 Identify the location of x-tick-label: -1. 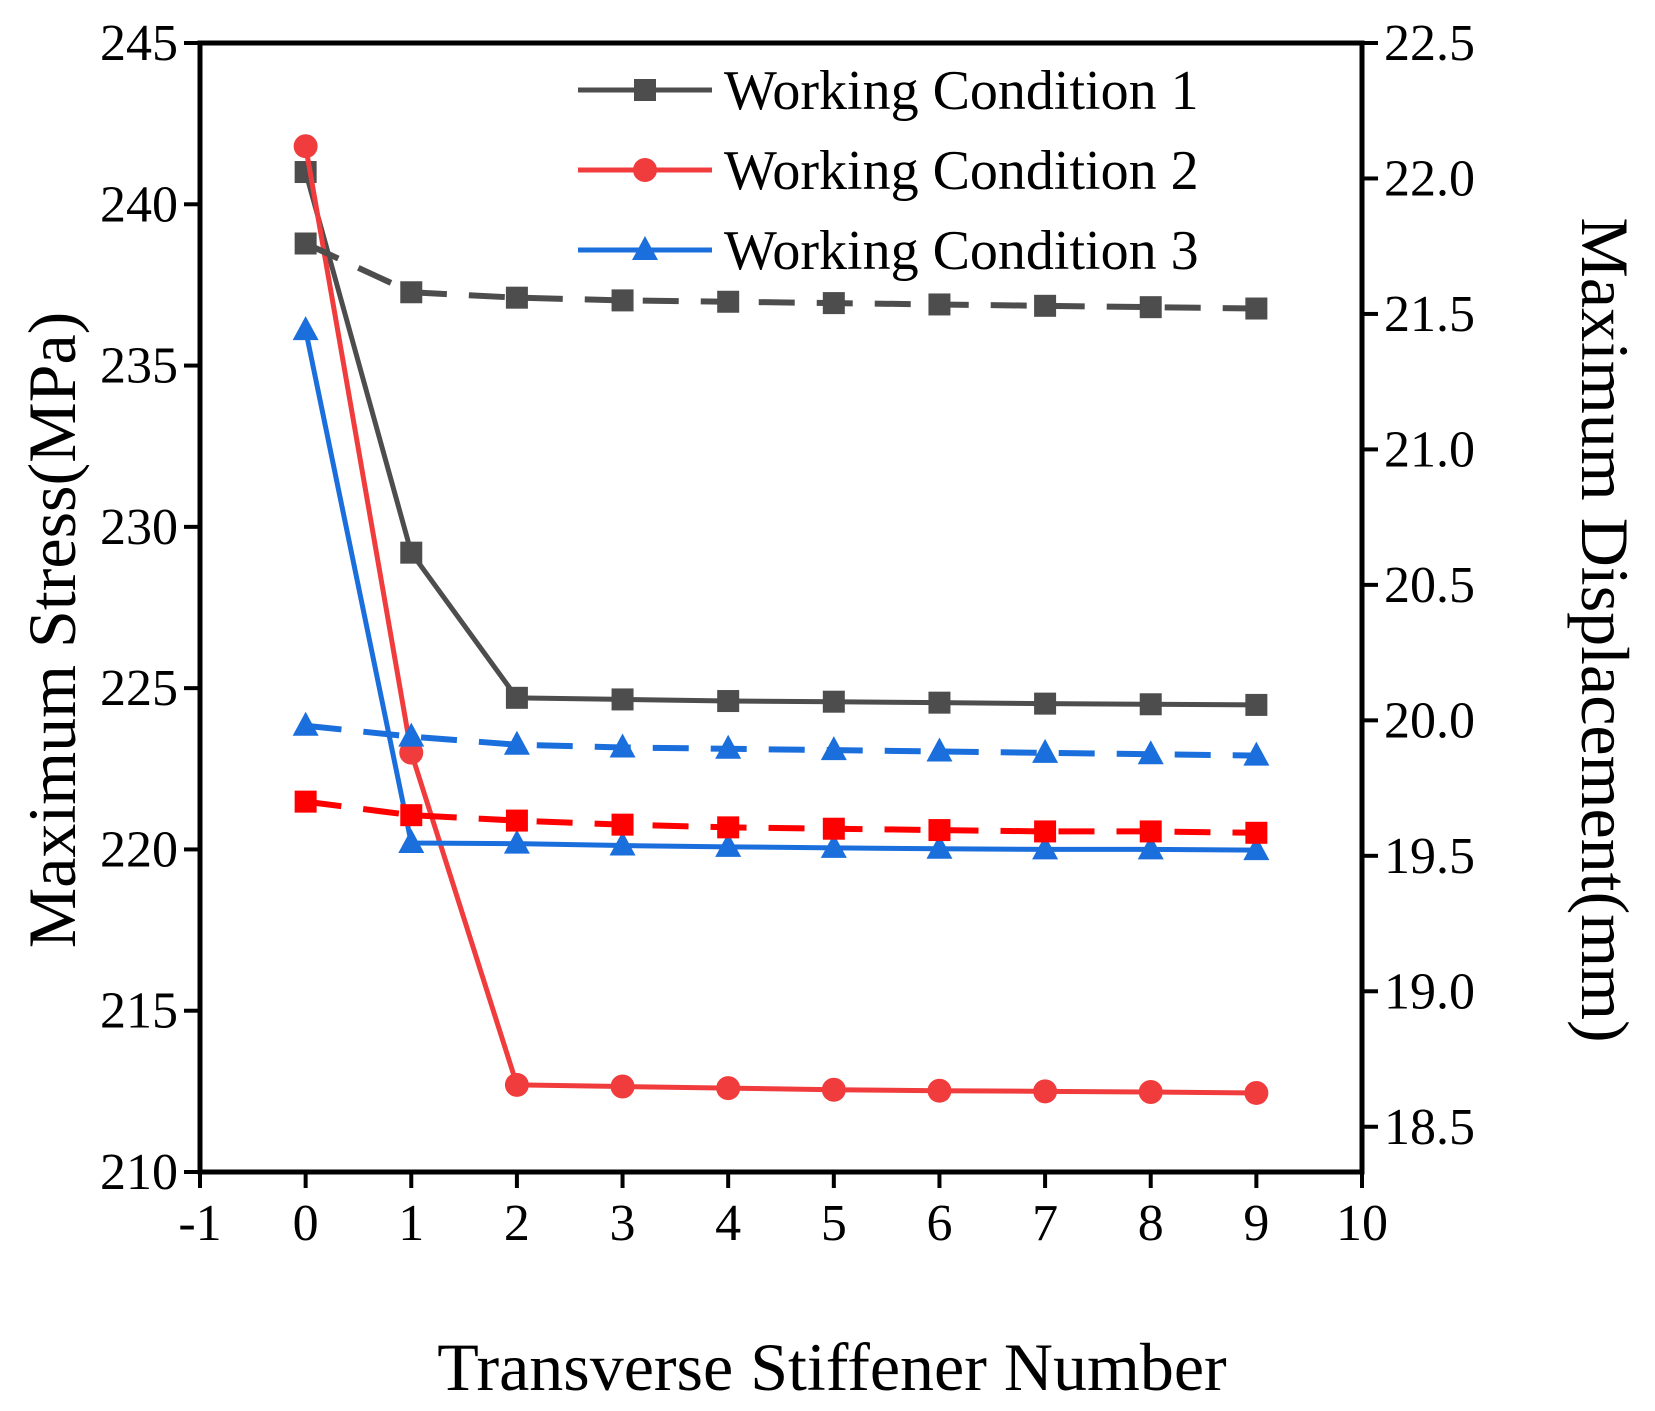
(199, 1223).